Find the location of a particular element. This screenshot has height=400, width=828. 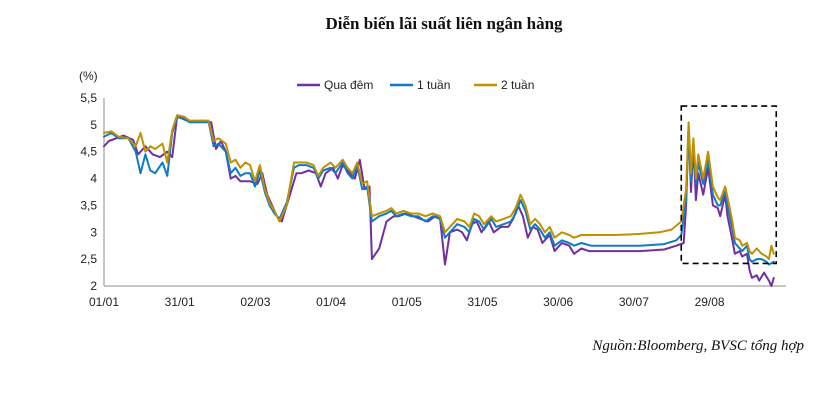

x-tick-label: 31/01 is located at coordinates (180, 302).